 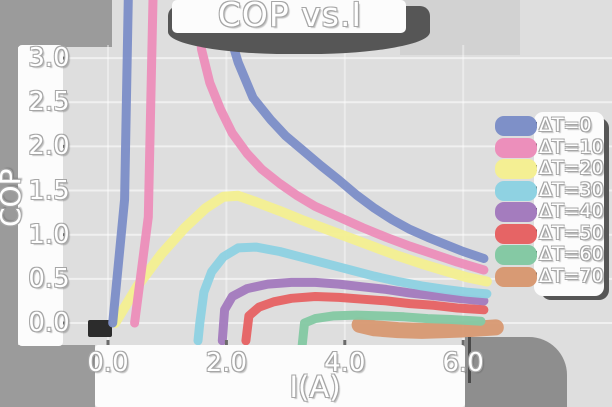 What do you see at coordinates (315, 387) in the screenshot?
I see `x-axis-title: I(A)` at bounding box center [315, 387].